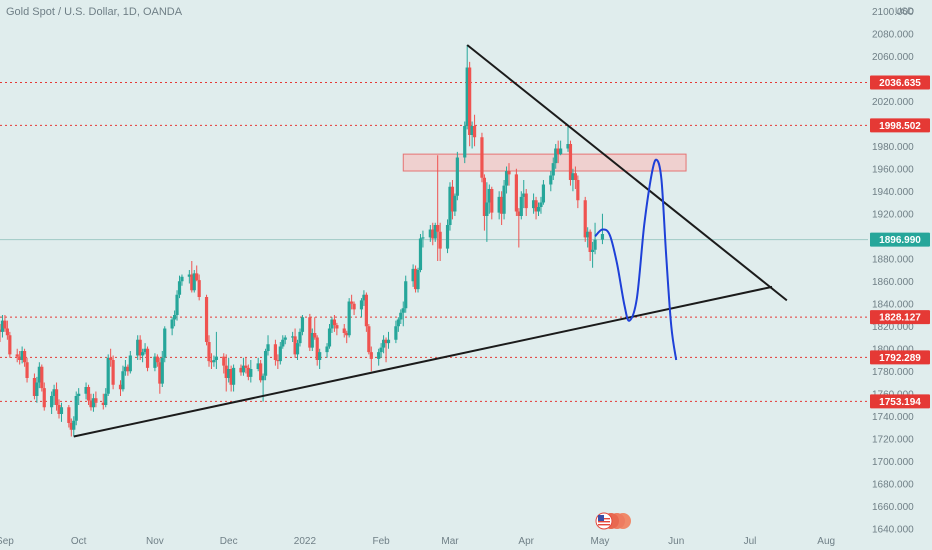 The height and width of the screenshot is (550, 932). Describe the element at coordinates (893, 349) in the screenshot. I see `y-tick-label: 1800.000` at that location.